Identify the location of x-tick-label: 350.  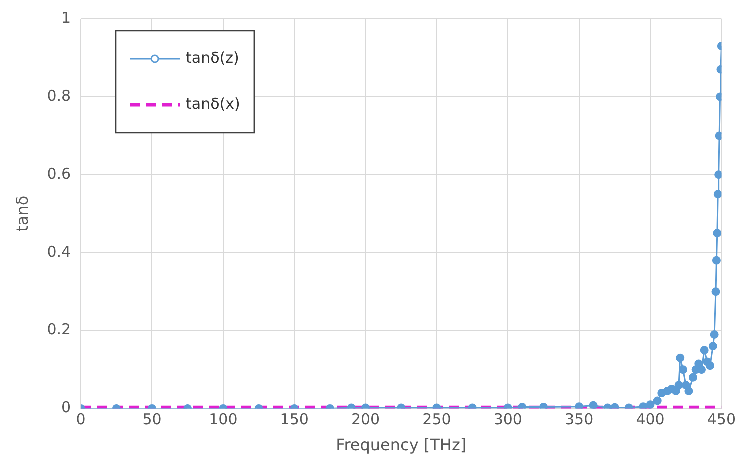
(579, 419).